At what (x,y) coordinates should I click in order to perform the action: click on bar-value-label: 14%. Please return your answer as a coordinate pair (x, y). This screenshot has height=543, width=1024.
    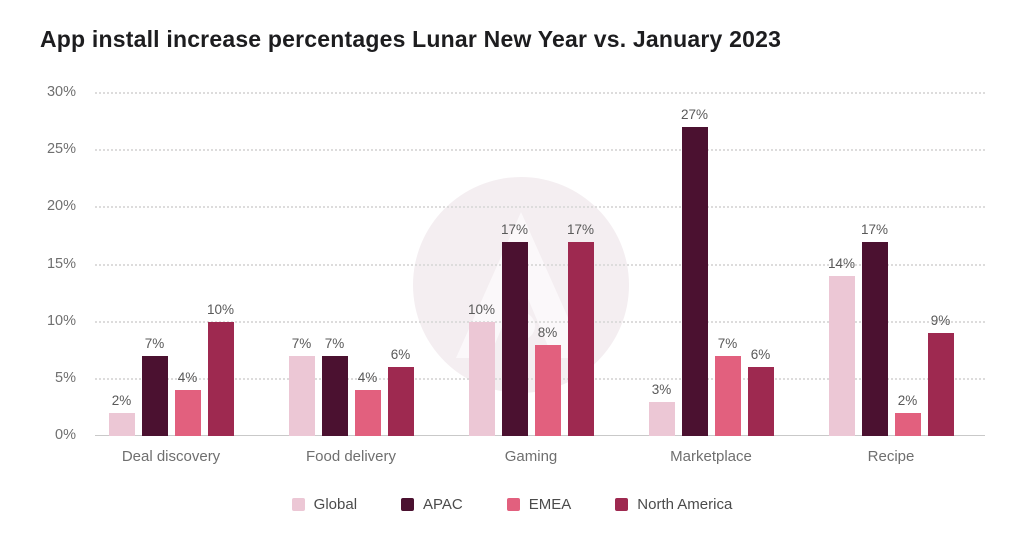
    Looking at the image, I should click on (841, 263).